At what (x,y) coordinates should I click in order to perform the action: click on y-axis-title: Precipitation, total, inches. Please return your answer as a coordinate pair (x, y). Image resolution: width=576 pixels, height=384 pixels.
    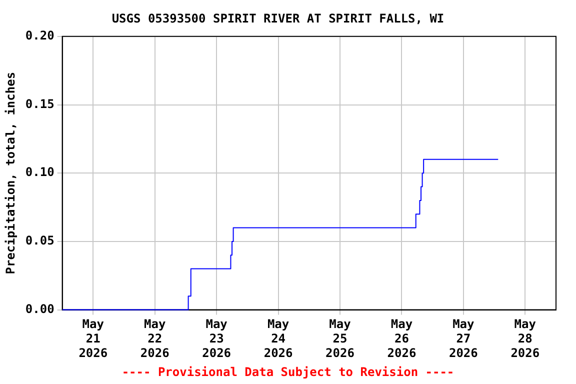
    Looking at the image, I should click on (10, 173).